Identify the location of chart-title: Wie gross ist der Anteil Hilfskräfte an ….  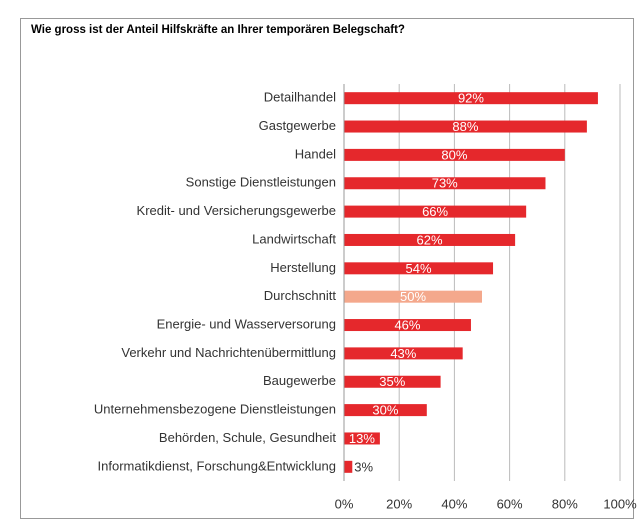
(218, 30).